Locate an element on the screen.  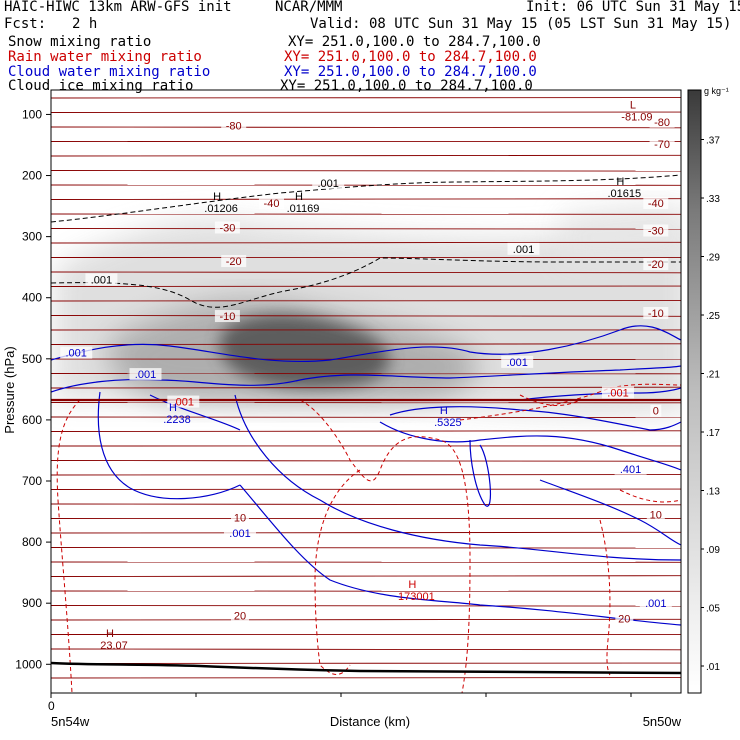
x-axis-title: Distance (km) is located at coordinates (370, 721).